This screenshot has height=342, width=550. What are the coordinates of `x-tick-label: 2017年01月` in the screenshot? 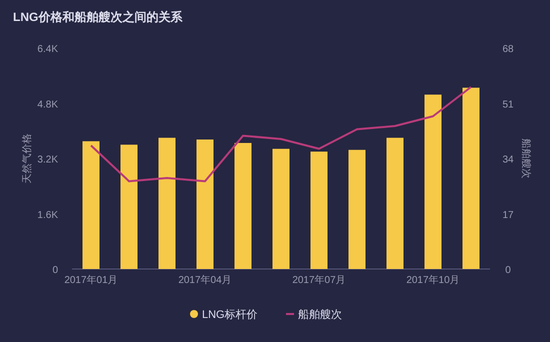 It's located at (91, 280).